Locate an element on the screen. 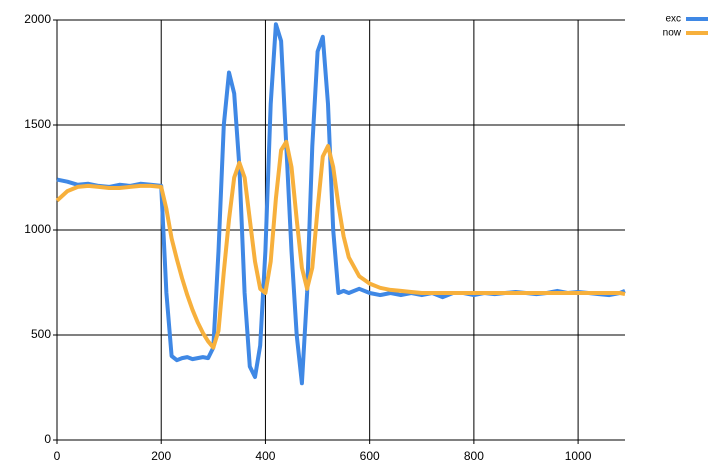 The height and width of the screenshot is (470, 727). x-tick-label: 400 is located at coordinates (265, 456).